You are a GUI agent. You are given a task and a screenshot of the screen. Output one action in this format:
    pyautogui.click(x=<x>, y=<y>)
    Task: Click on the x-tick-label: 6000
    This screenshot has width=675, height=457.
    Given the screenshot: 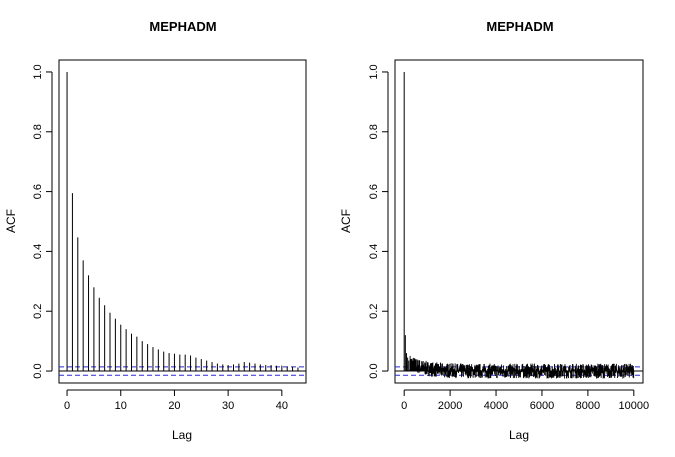 What is the action you would take?
    pyautogui.click(x=542, y=406)
    